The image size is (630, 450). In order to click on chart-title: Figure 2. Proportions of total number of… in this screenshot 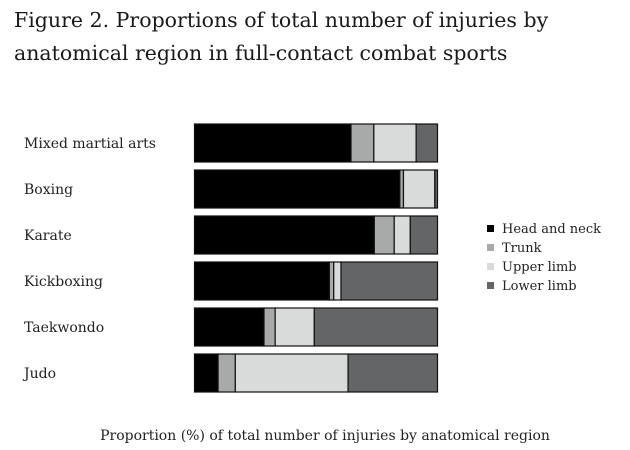, I will do `click(281, 37)`.